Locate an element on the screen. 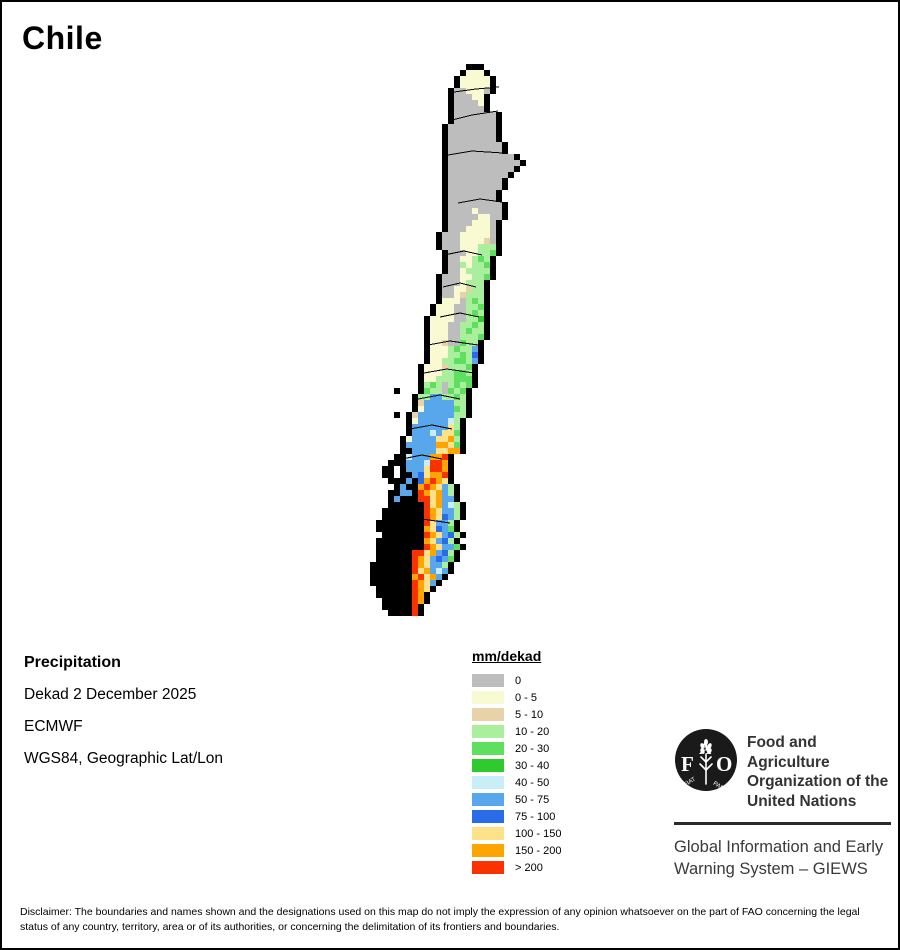  svg-text: F is located at coordinates (687, 764).